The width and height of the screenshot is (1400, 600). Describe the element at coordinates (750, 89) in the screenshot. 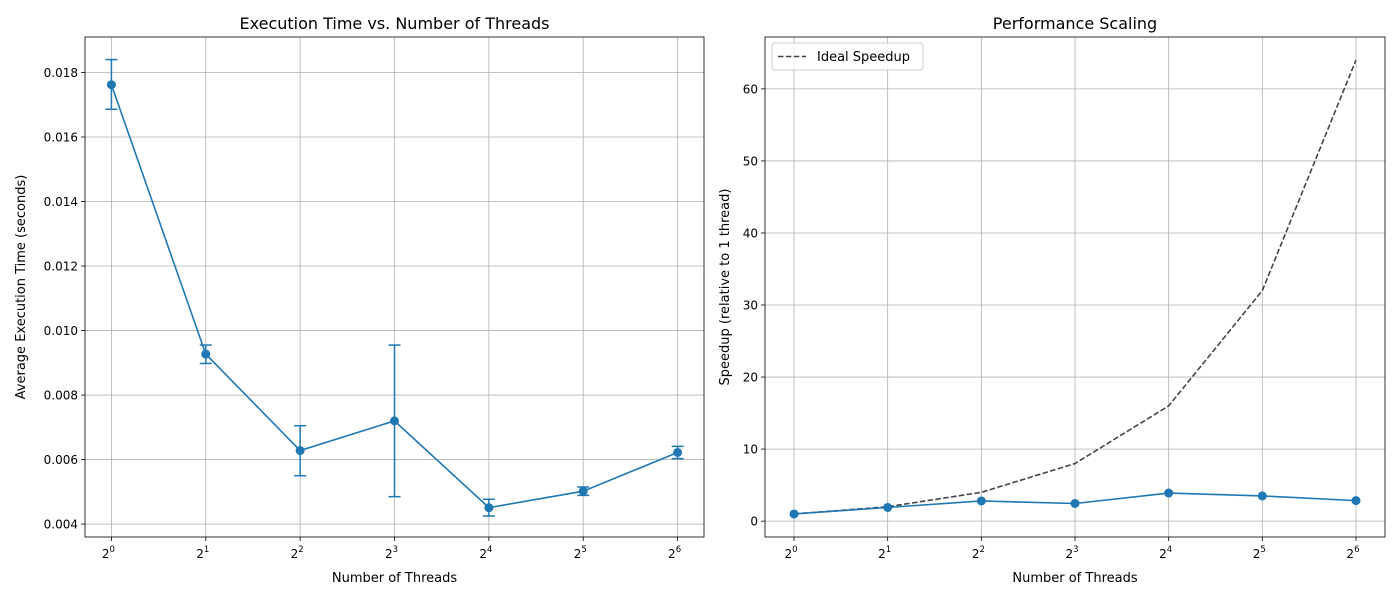

I see `y-tick-label: 60` at that location.